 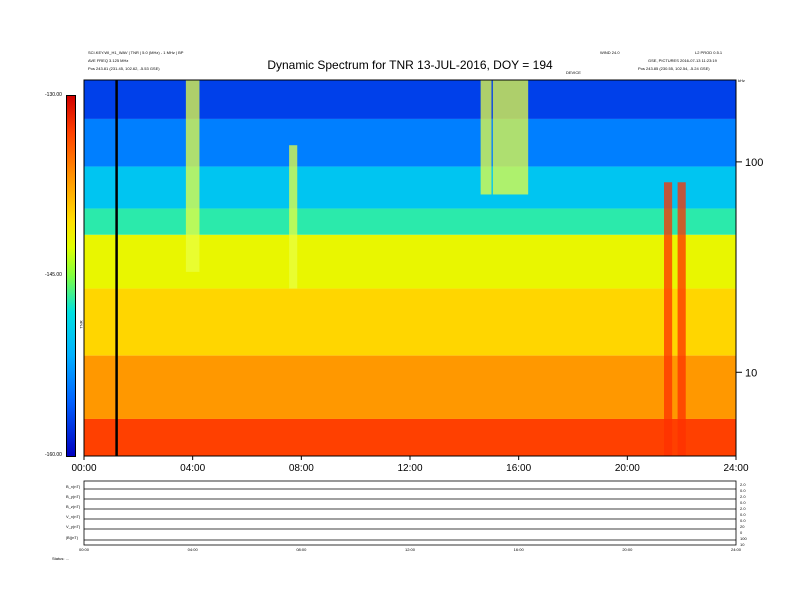 I want to click on x-tick-label: 08:00, so click(x=301, y=468).